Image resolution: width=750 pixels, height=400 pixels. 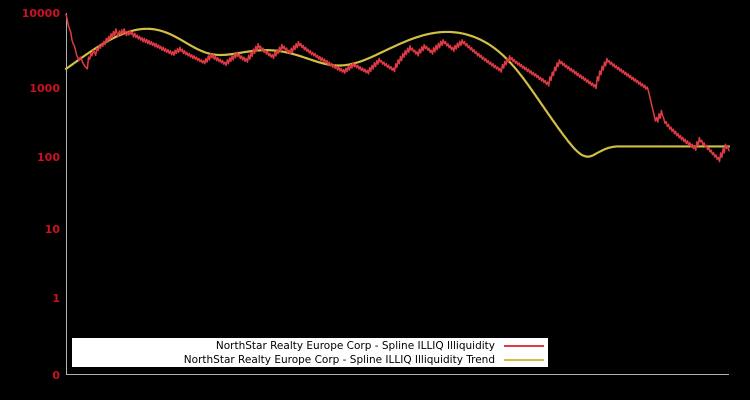 What do you see at coordinates (56, 298) in the screenshot?
I see `y-tick-1: 1` at bounding box center [56, 298].